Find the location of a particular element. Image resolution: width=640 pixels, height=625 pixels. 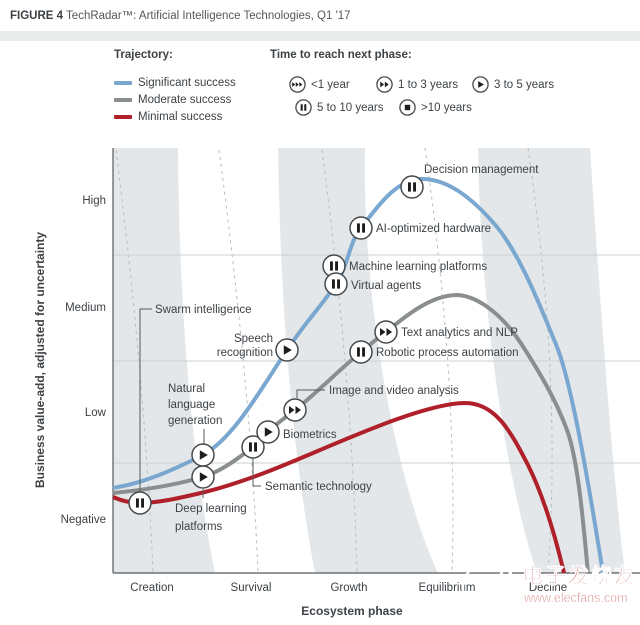

trajectory-legend-title: Trajectory: is located at coordinates (143, 55).